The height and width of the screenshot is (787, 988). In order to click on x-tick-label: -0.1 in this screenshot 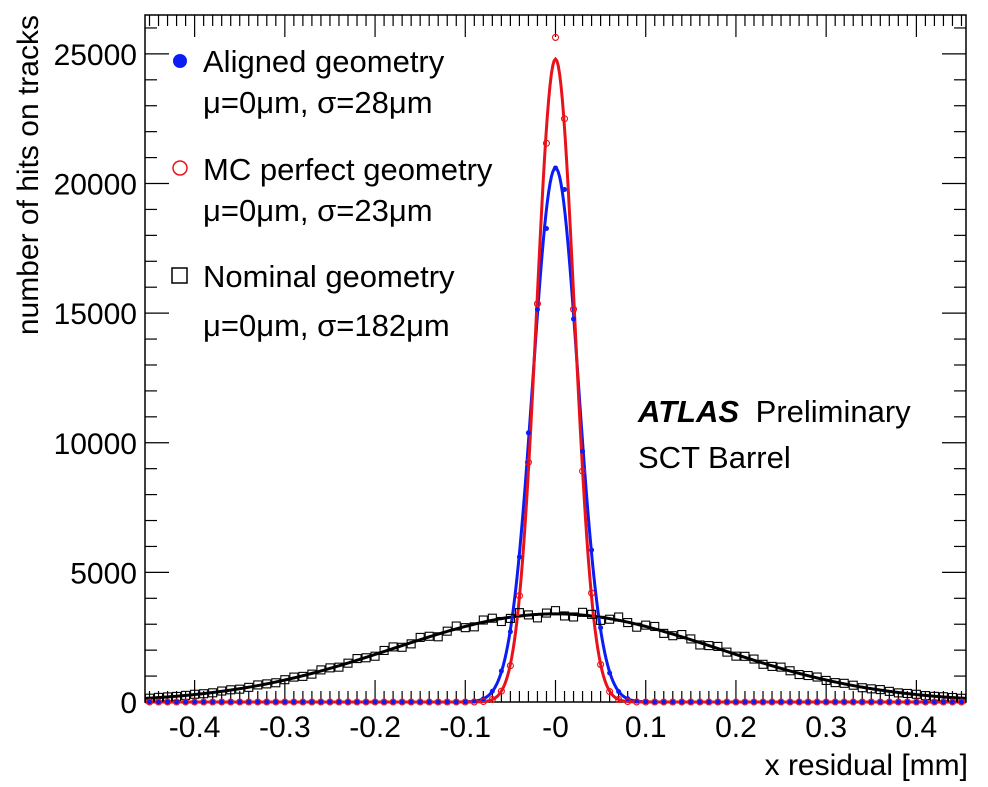, I will do `click(465, 727)`.